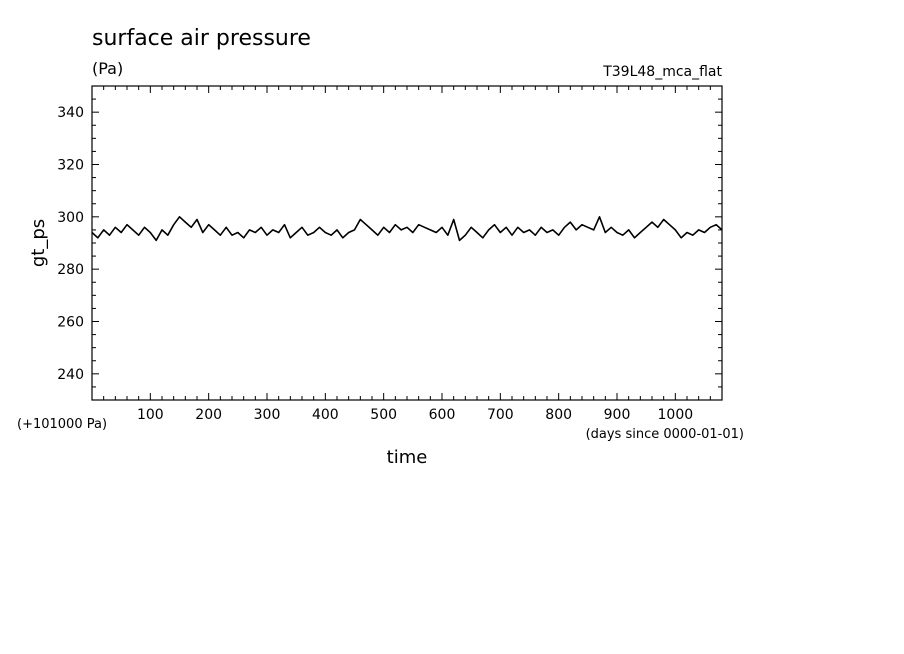 This screenshot has width=904, height=654. I want to click on y-tick-label: 260, so click(70, 323).